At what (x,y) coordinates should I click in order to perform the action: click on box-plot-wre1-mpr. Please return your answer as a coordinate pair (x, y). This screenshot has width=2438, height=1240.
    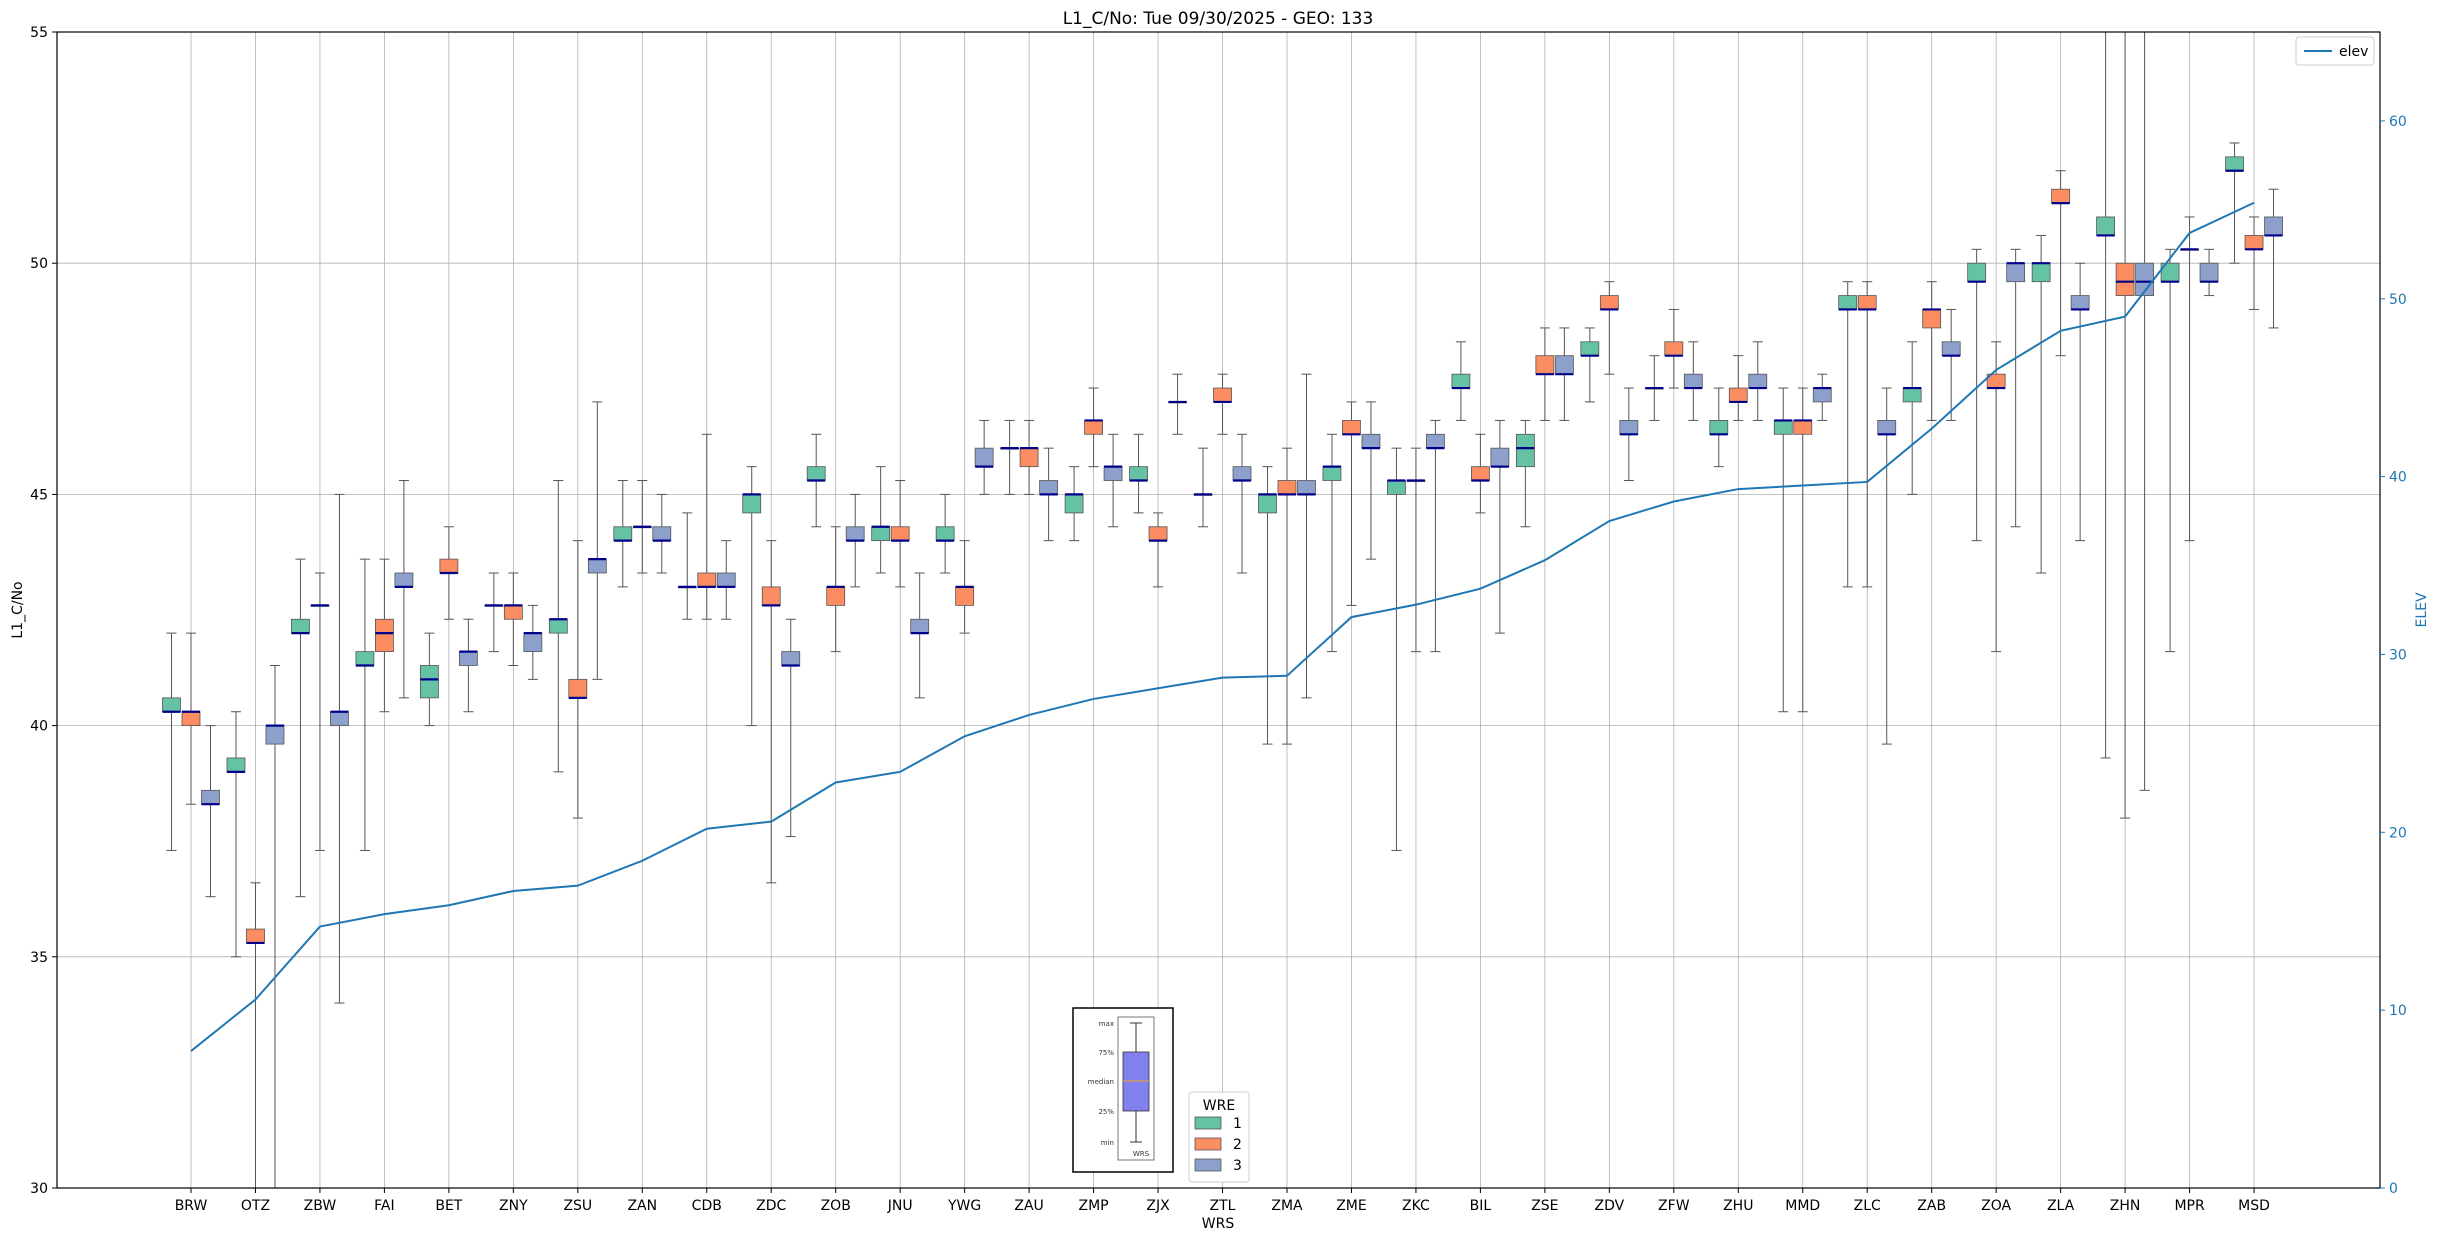
    Looking at the image, I should click on (2170, 450).